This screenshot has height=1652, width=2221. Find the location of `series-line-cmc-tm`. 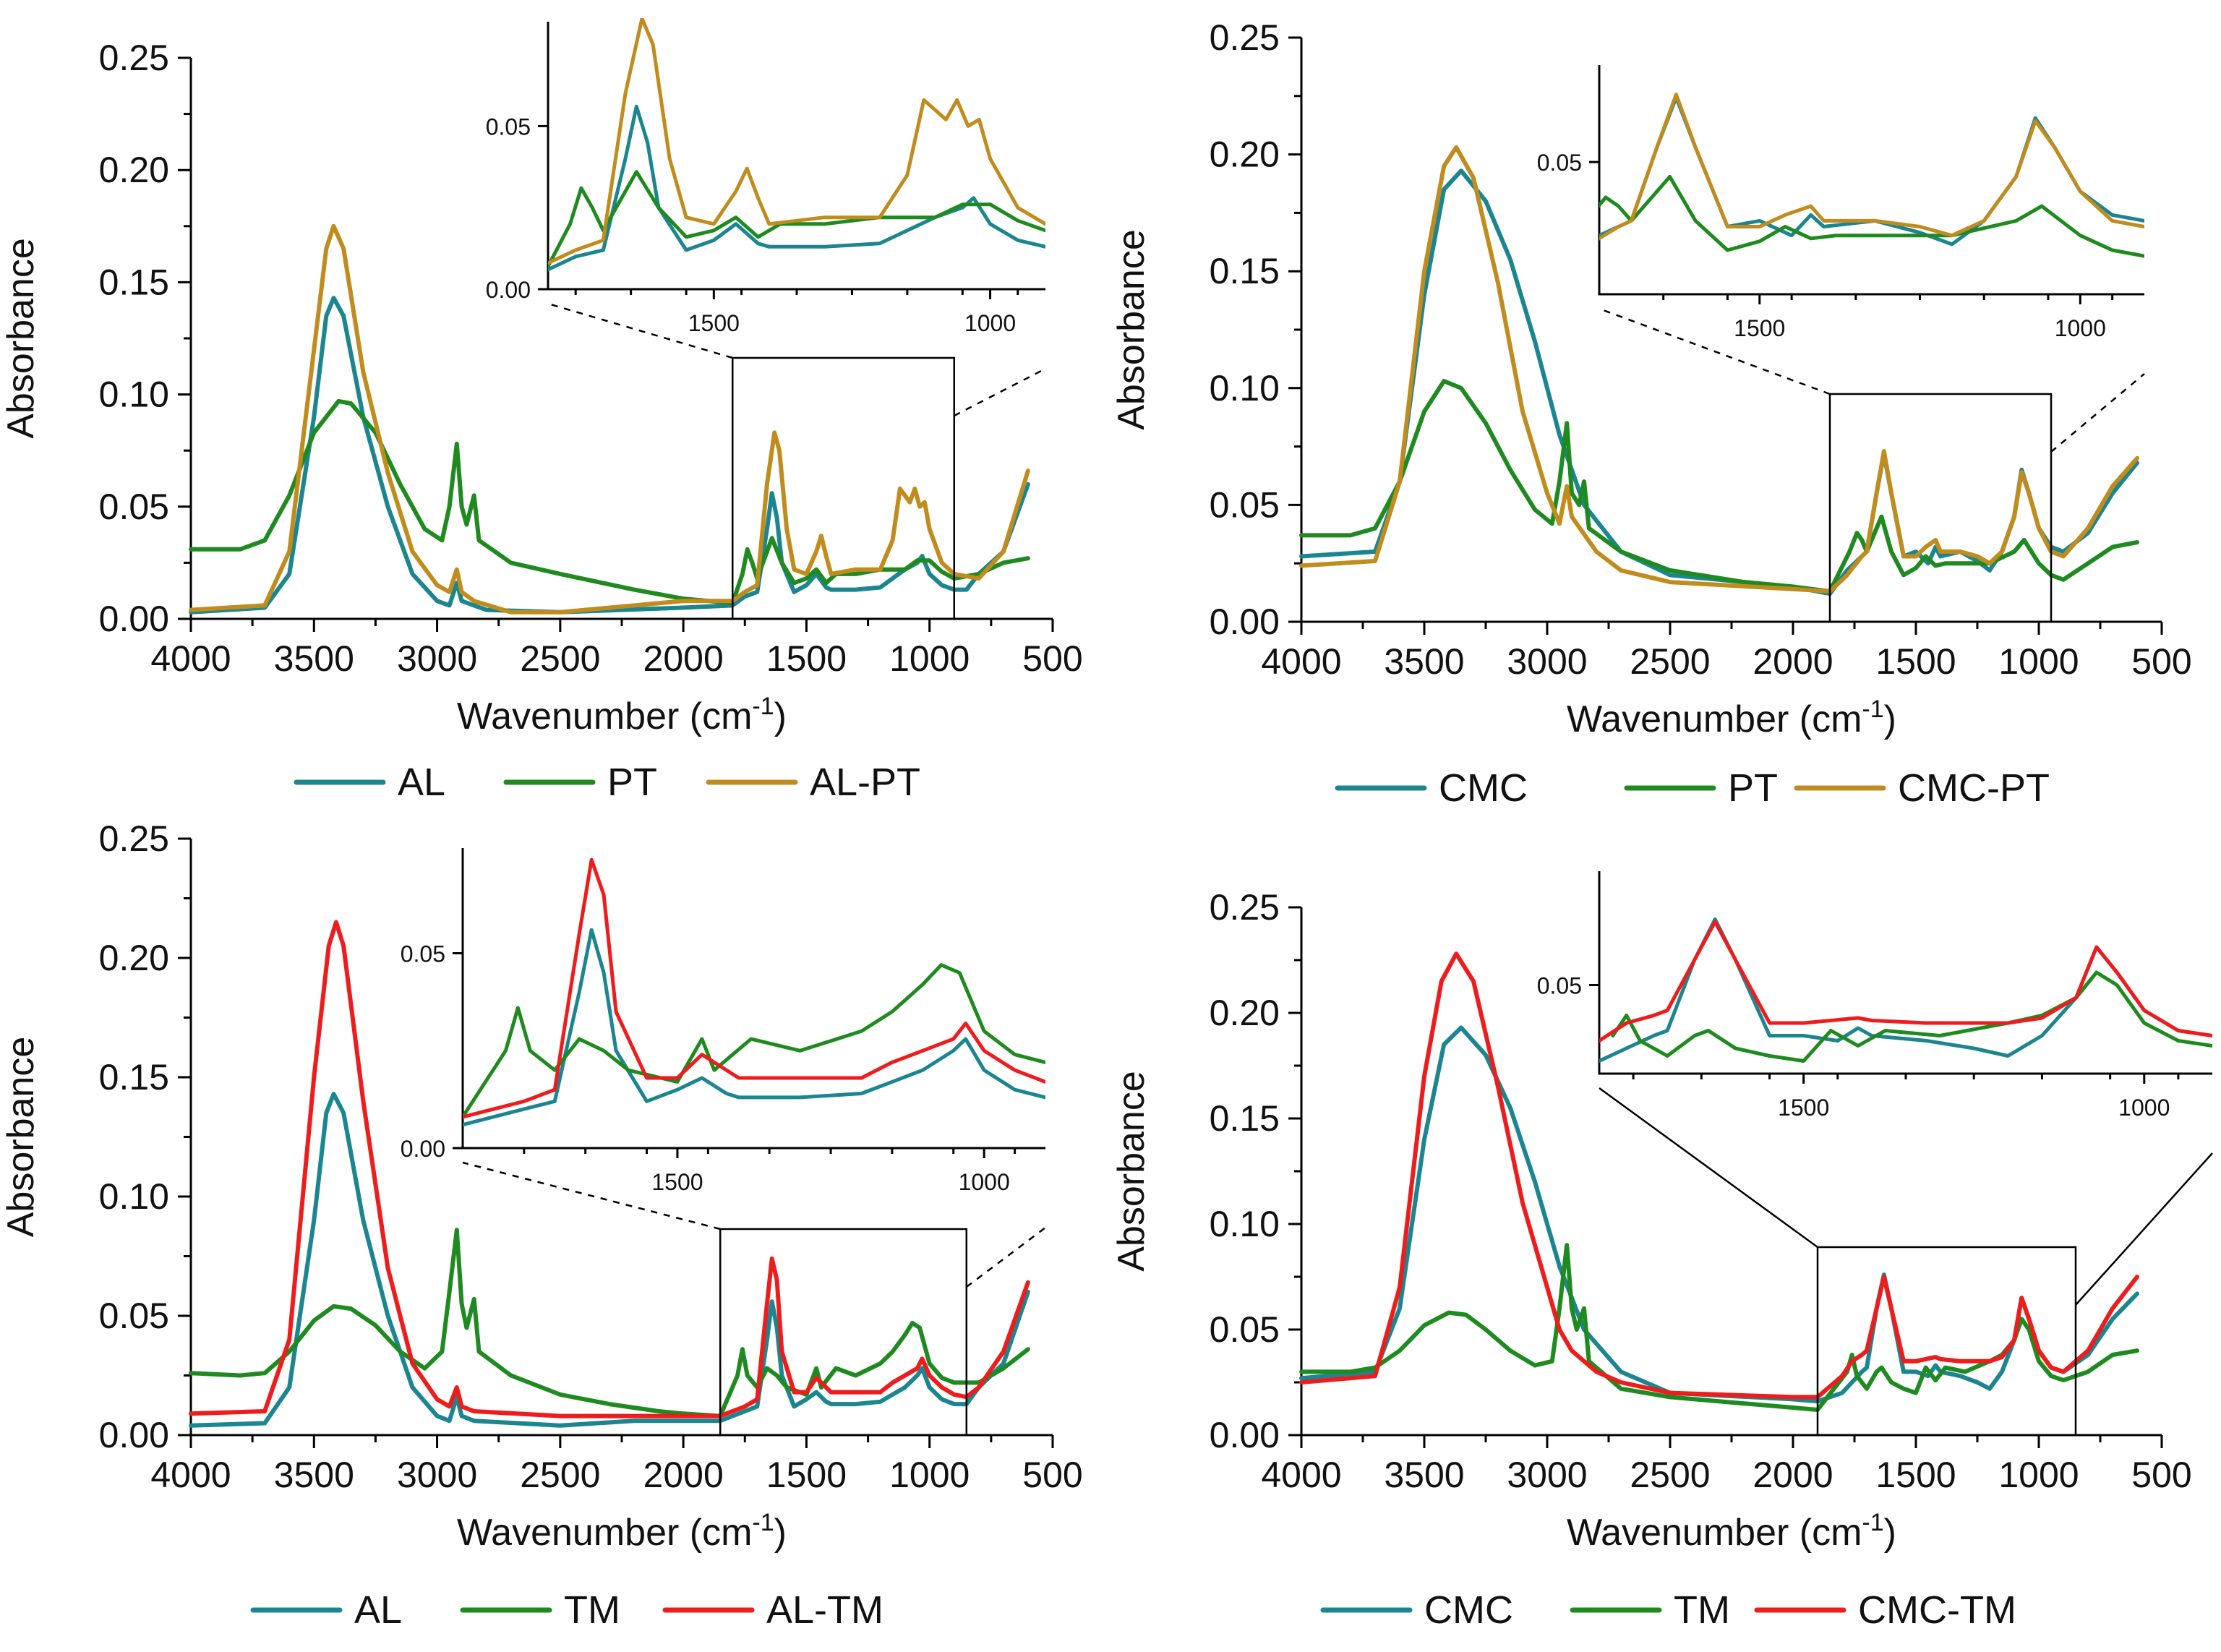

series-line-cmc-tm is located at coordinates (1719, 1176).